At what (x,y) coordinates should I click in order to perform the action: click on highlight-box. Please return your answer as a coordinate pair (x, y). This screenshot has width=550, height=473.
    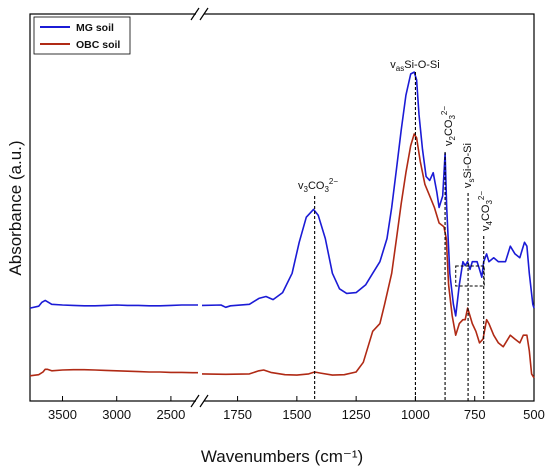
    Looking at the image, I should click on (470, 276).